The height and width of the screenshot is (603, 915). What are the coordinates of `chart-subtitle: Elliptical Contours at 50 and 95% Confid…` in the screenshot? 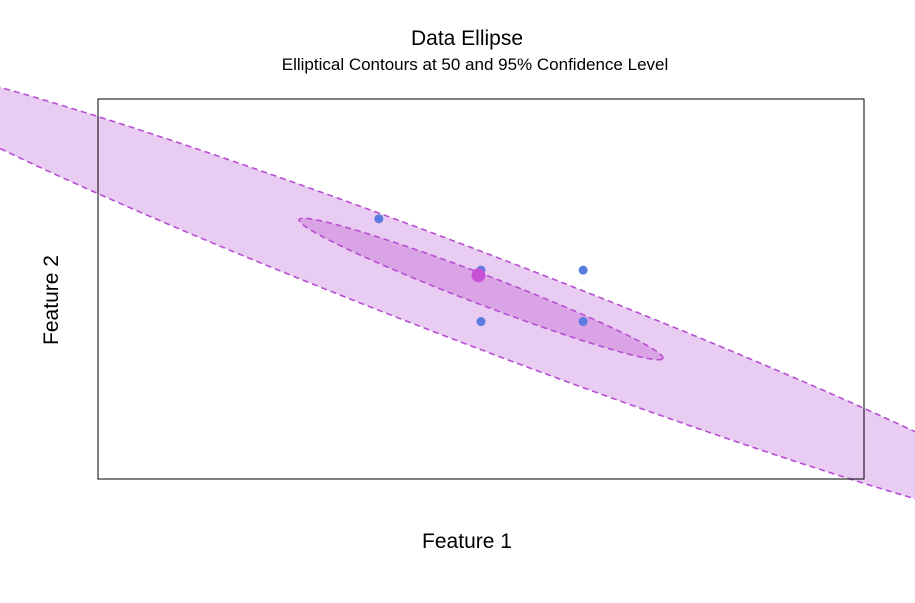 It's located at (475, 64).